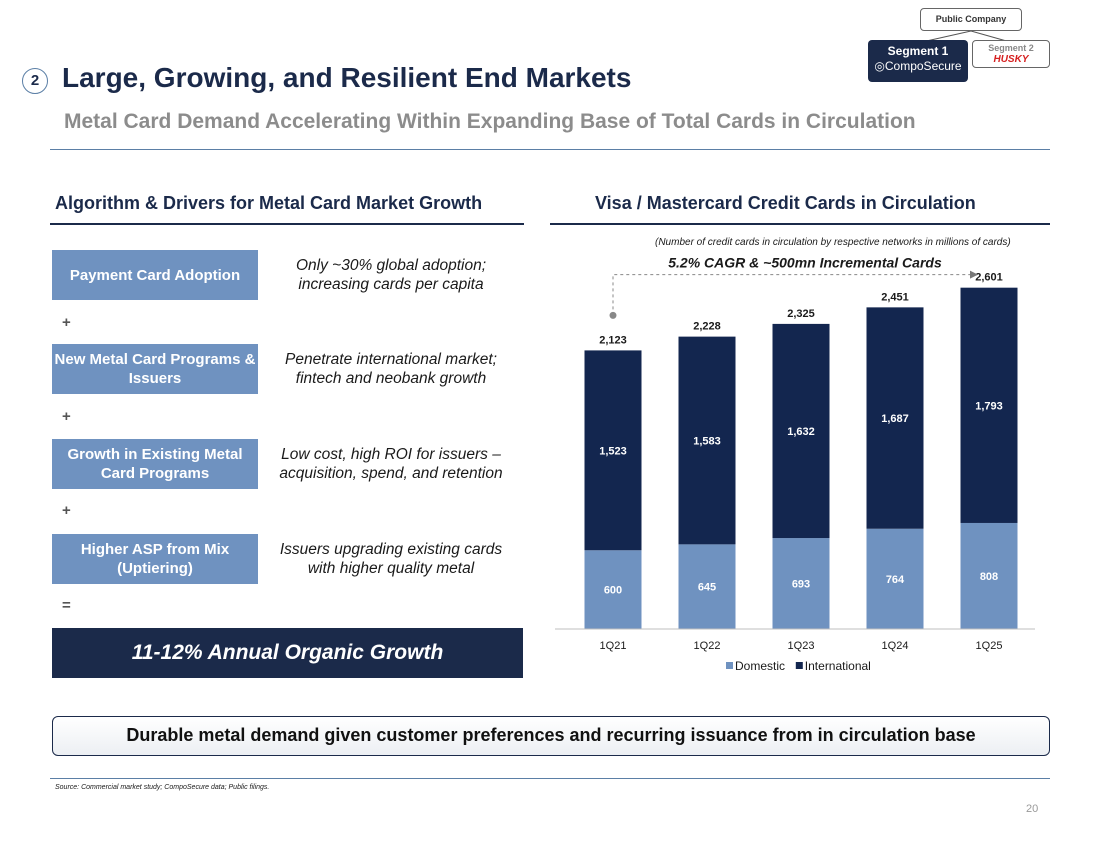 The width and height of the screenshot is (1100, 849). Describe the element at coordinates (1032, 809) in the screenshot. I see `page-number: 20` at that location.